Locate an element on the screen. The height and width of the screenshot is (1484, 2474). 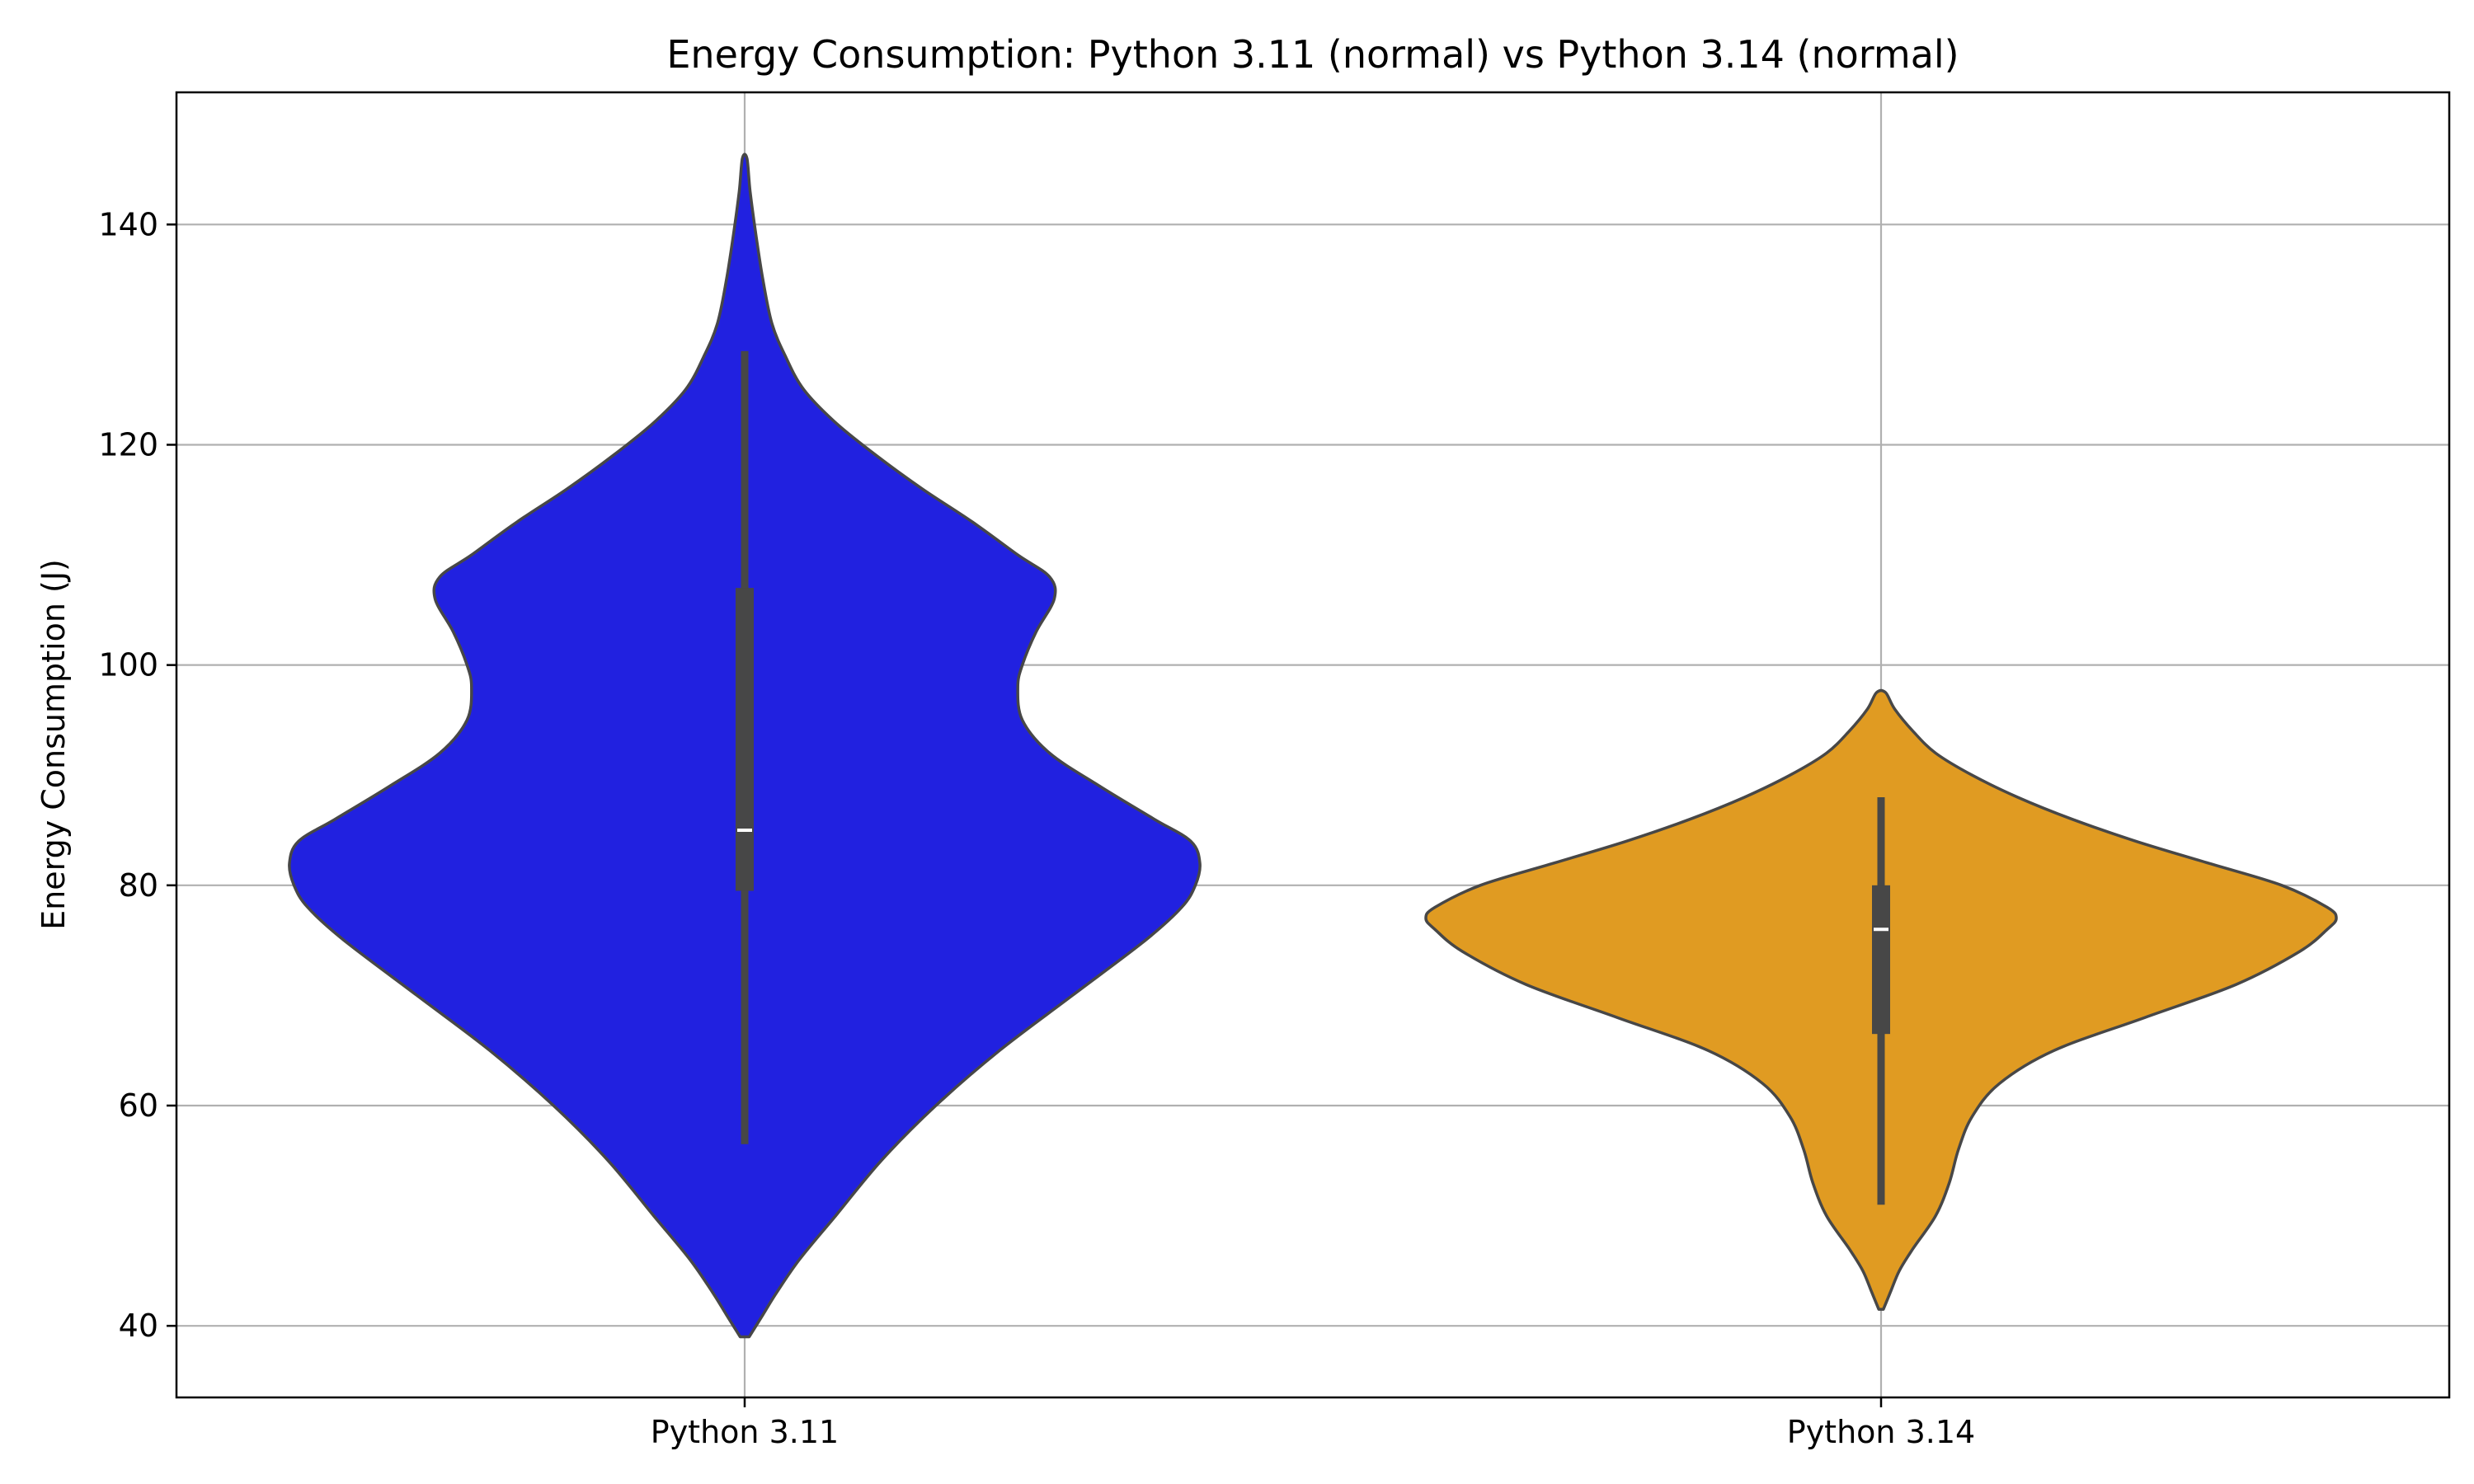
y-axis-label: Energy Consumption (J) is located at coordinates (53, 744).